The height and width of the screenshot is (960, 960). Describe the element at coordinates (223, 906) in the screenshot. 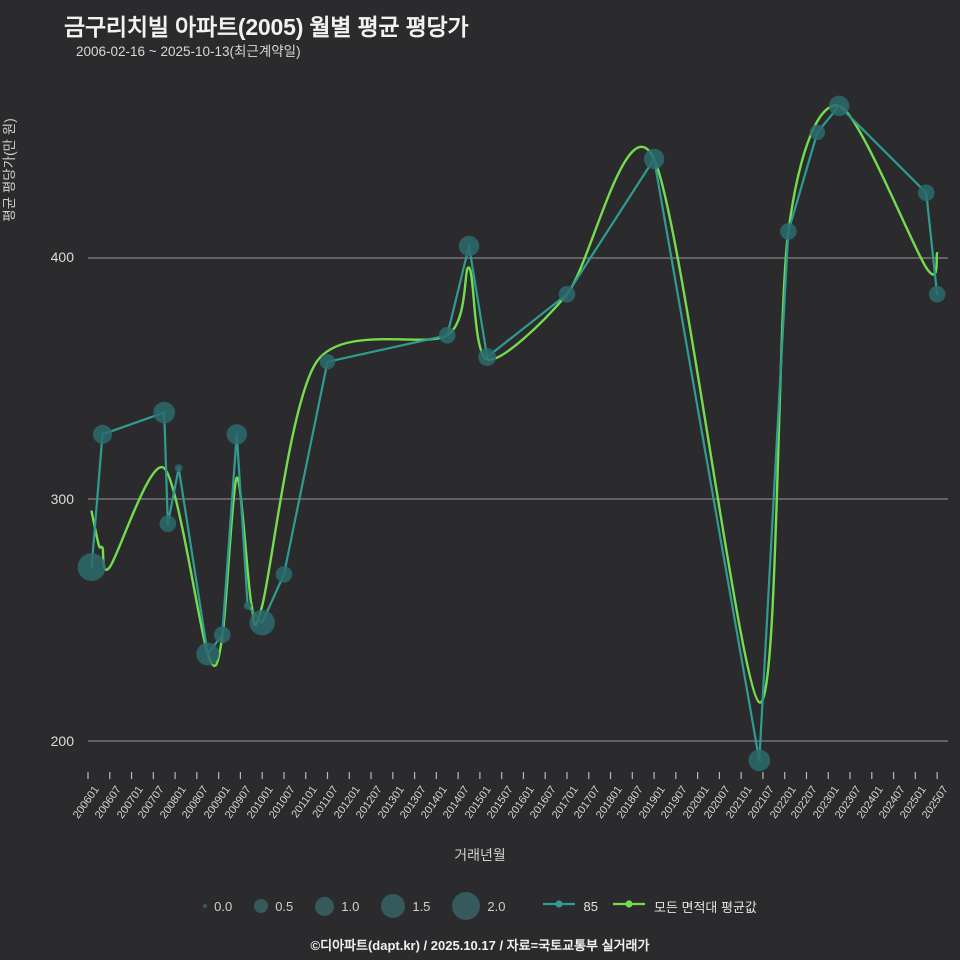

I see `legend-size-label: 0.0` at that location.